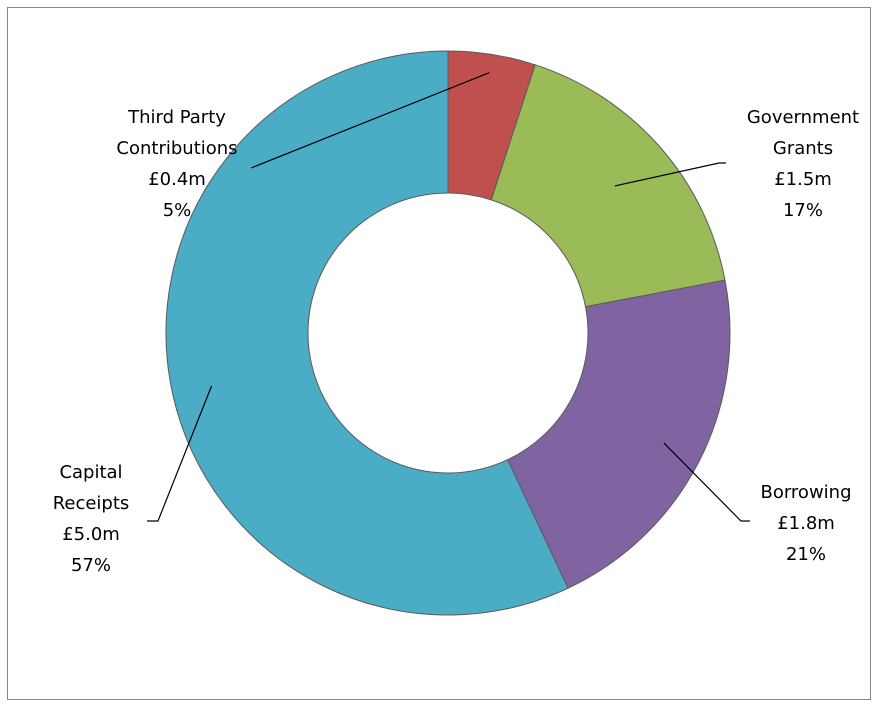 The height and width of the screenshot is (707, 878). What do you see at coordinates (803, 210) in the screenshot?
I see `label-percent: 17%` at bounding box center [803, 210].